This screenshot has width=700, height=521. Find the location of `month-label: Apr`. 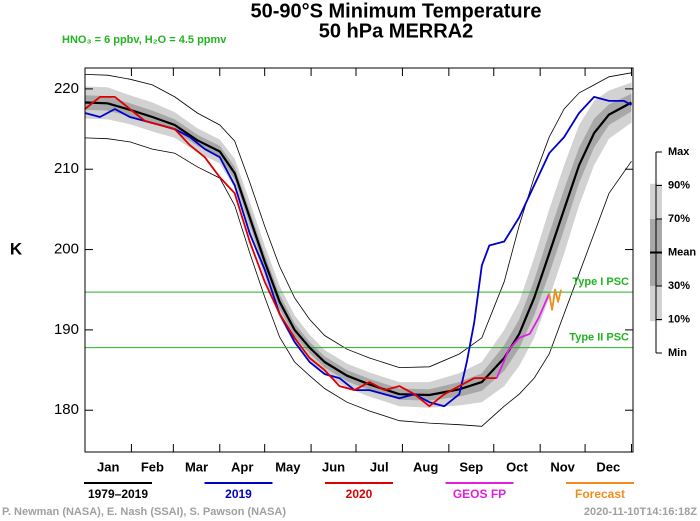

month-label: Apr is located at coordinates (242, 466).